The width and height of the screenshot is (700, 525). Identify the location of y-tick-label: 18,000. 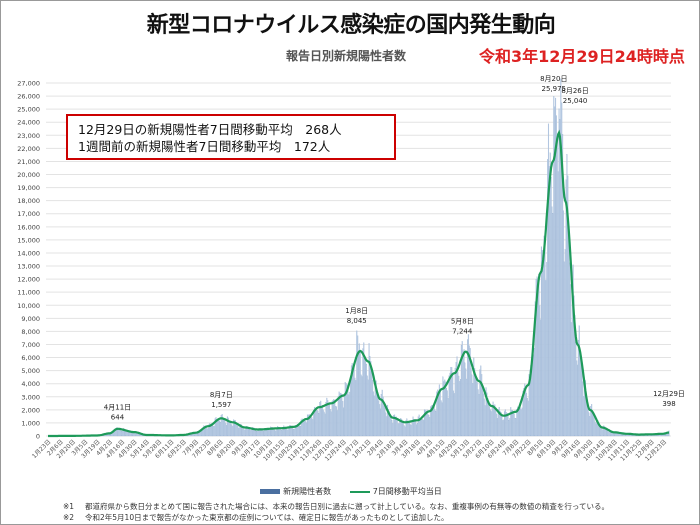
(28, 201).